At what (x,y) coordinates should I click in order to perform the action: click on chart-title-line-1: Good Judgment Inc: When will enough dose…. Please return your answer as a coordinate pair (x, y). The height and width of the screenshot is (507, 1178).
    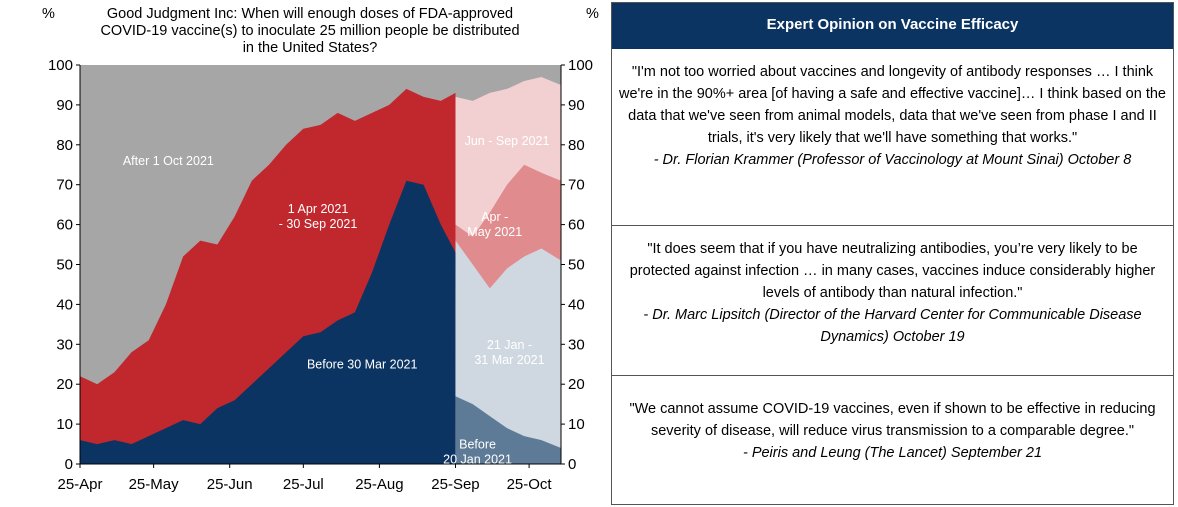
    Looking at the image, I should click on (310, 14).